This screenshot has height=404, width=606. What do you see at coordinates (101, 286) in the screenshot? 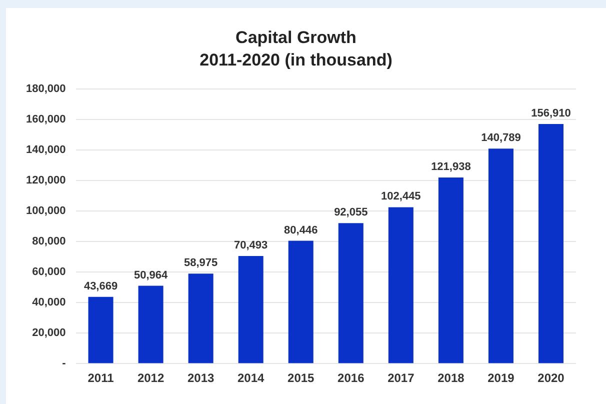
I see `data-label: 43,669` at bounding box center [101, 286].